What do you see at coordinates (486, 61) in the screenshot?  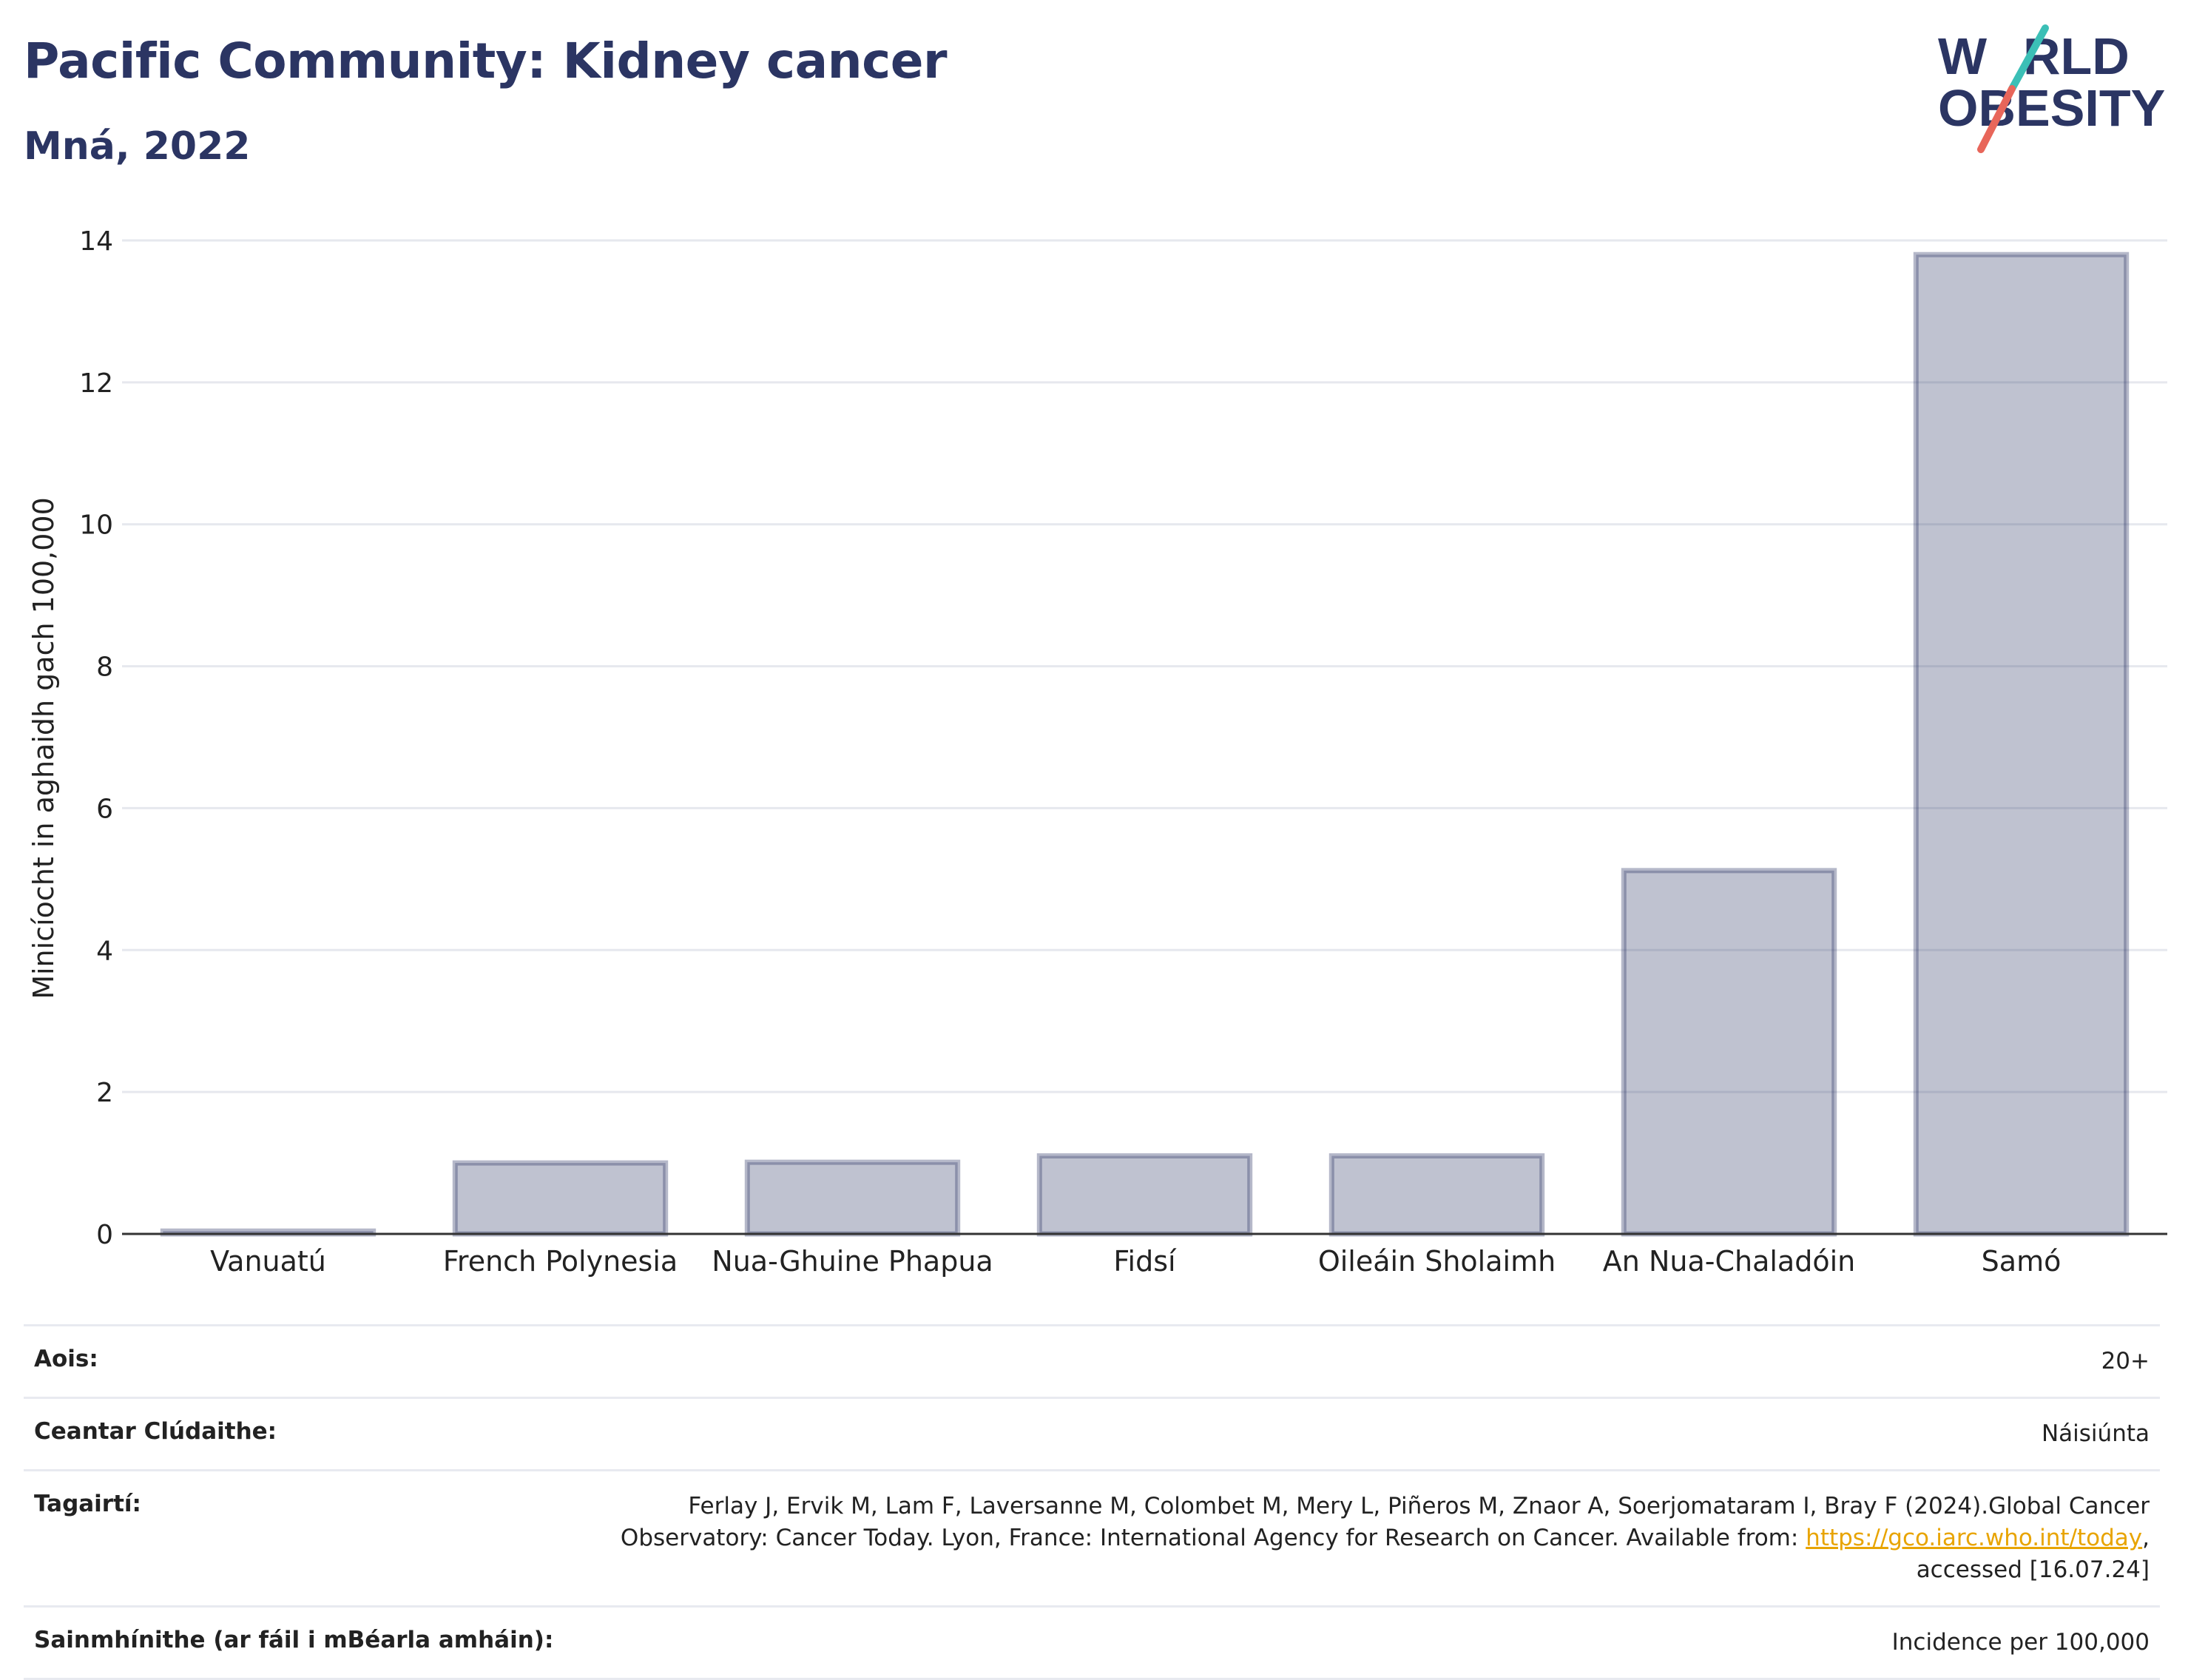 I see `chart-title: Pacific Community: Kidney cancer` at bounding box center [486, 61].